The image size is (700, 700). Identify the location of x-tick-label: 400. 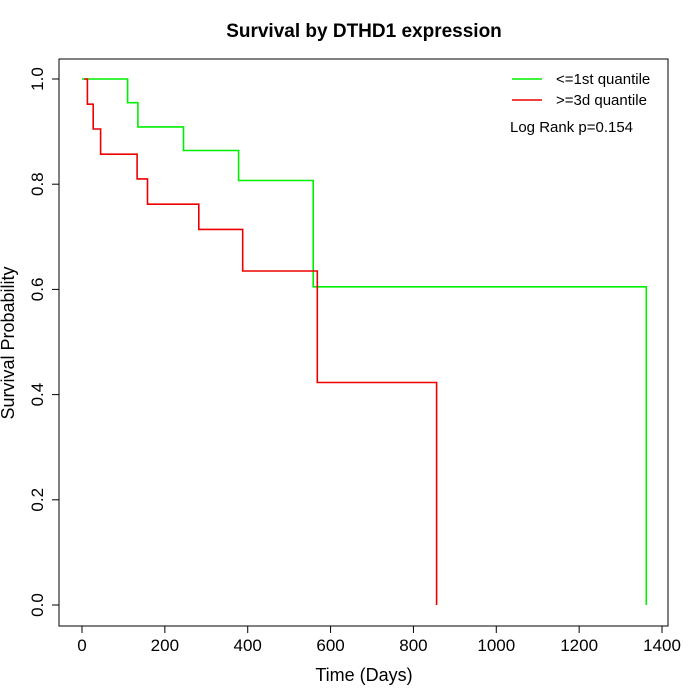
(248, 645).